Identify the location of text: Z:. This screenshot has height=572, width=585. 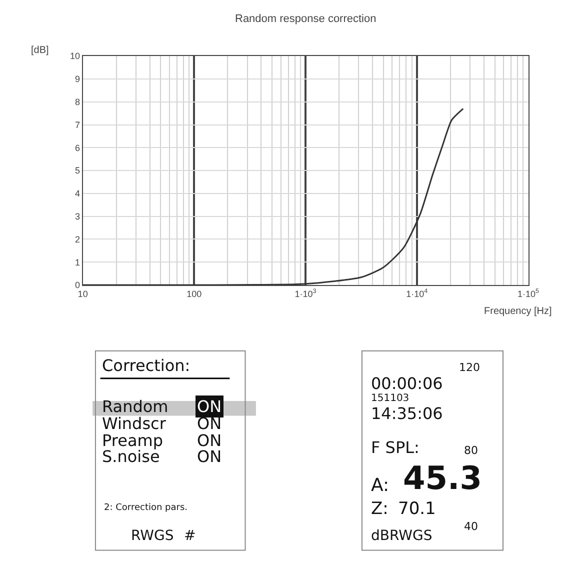
(379, 509).